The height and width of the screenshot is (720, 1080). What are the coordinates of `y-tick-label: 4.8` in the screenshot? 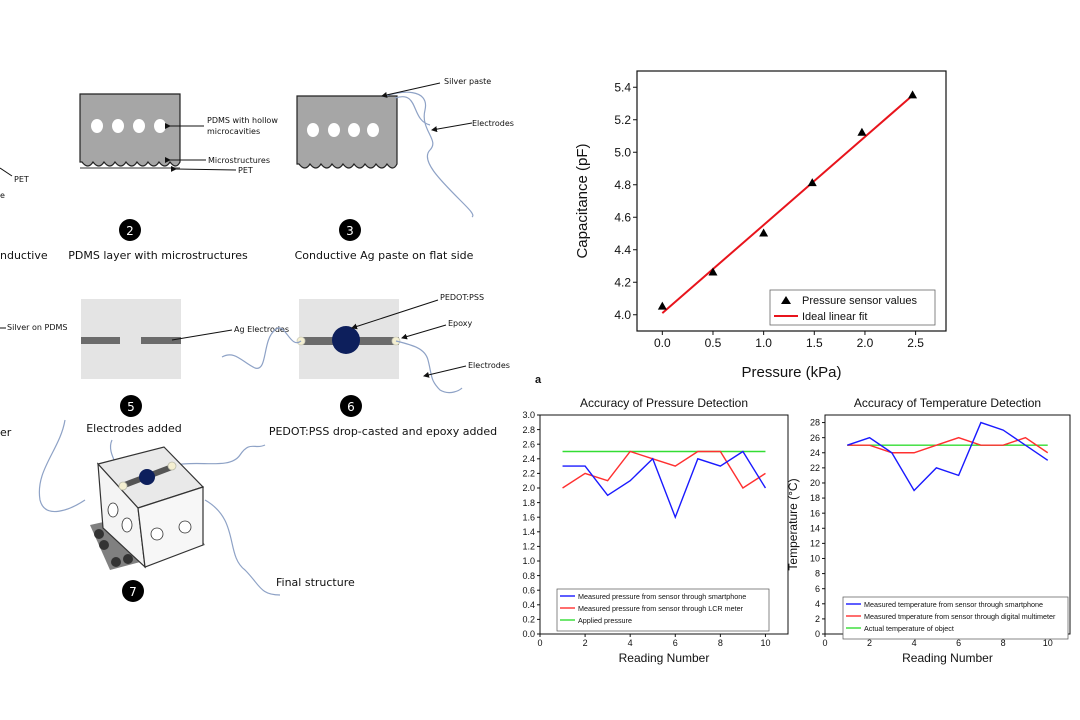 It's located at (622, 185).